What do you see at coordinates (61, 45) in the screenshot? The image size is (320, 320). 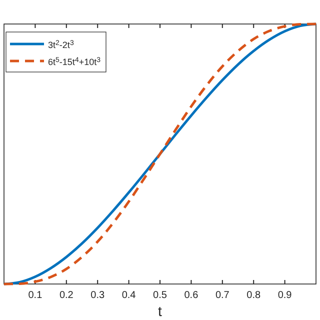 I see `legend-label: 3t$^{2}$-2t$^{3}$` at bounding box center [61, 45].